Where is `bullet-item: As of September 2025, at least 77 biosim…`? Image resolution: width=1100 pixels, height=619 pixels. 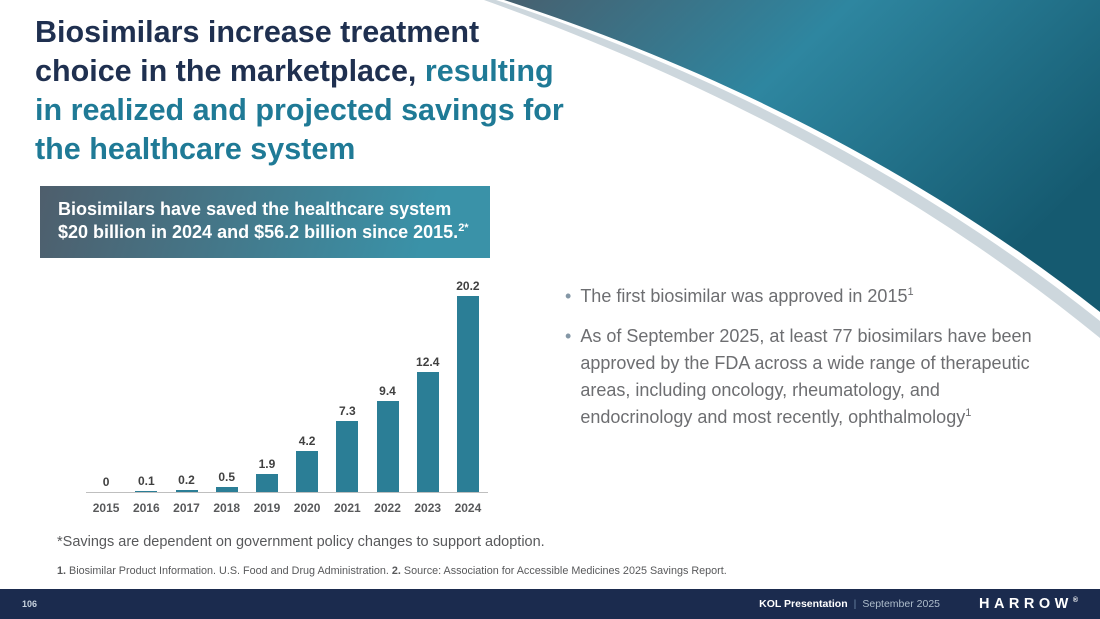
bullet-item: As of September 2025, at least 77 biosim… is located at coordinates (810, 377).